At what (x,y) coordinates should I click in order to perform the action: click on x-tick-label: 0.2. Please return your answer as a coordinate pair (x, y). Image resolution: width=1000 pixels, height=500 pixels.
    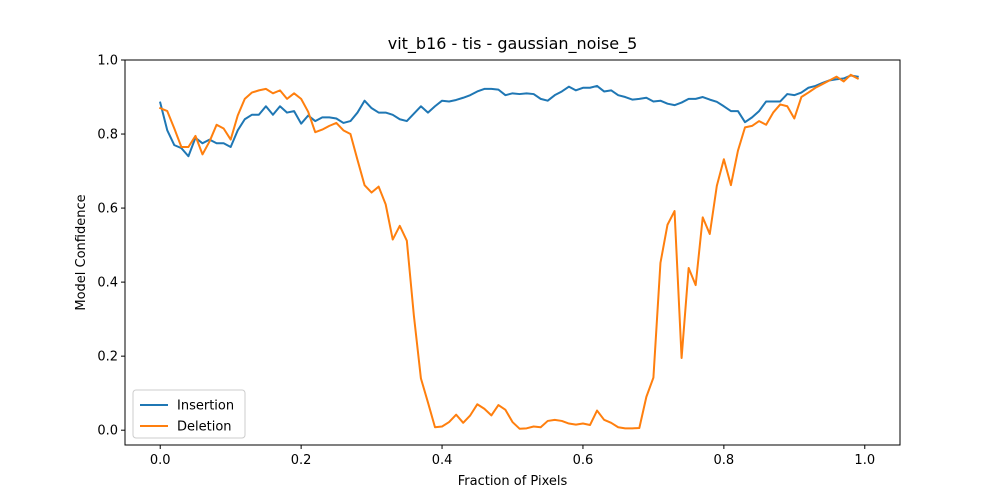
    Looking at the image, I should click on (301, 460).